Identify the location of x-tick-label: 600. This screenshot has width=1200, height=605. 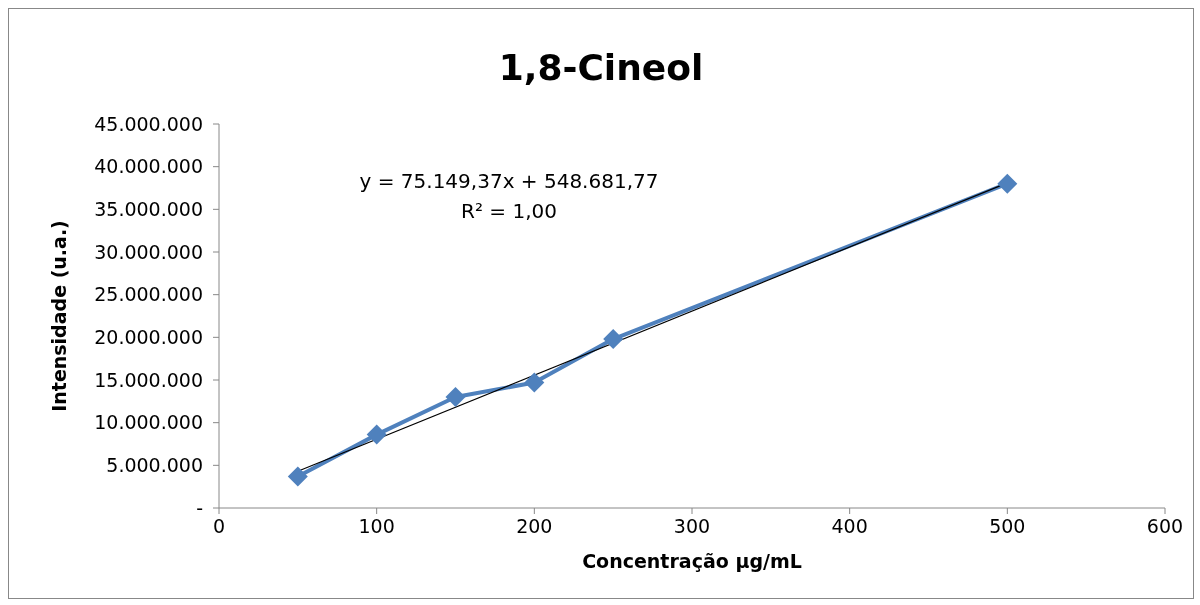
(1165, 526).